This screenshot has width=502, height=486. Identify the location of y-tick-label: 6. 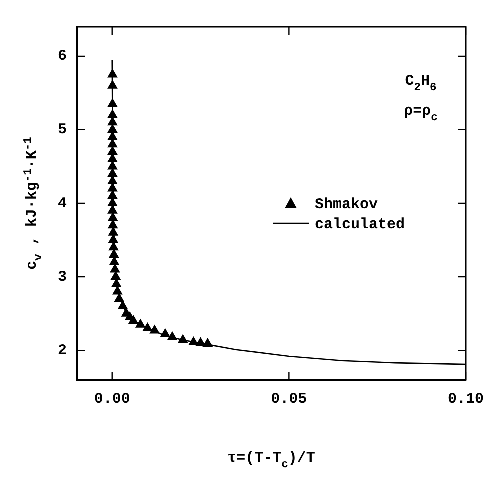
(62, 57).